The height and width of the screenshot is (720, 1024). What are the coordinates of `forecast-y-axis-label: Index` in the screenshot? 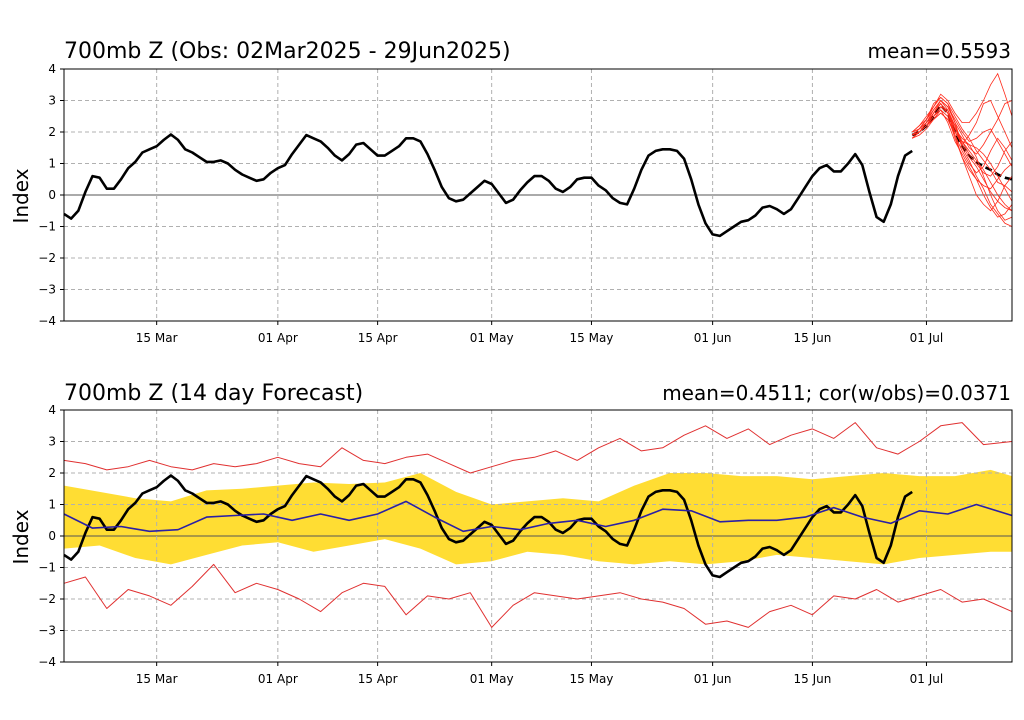 It's located at (21, 536).